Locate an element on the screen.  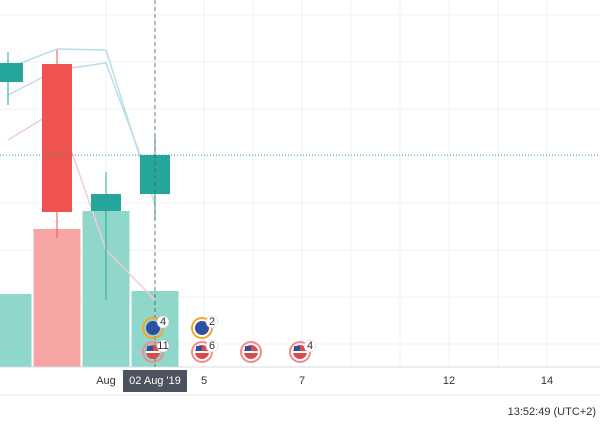
x-tick-label: 5 is located at coordinates (204, 381).